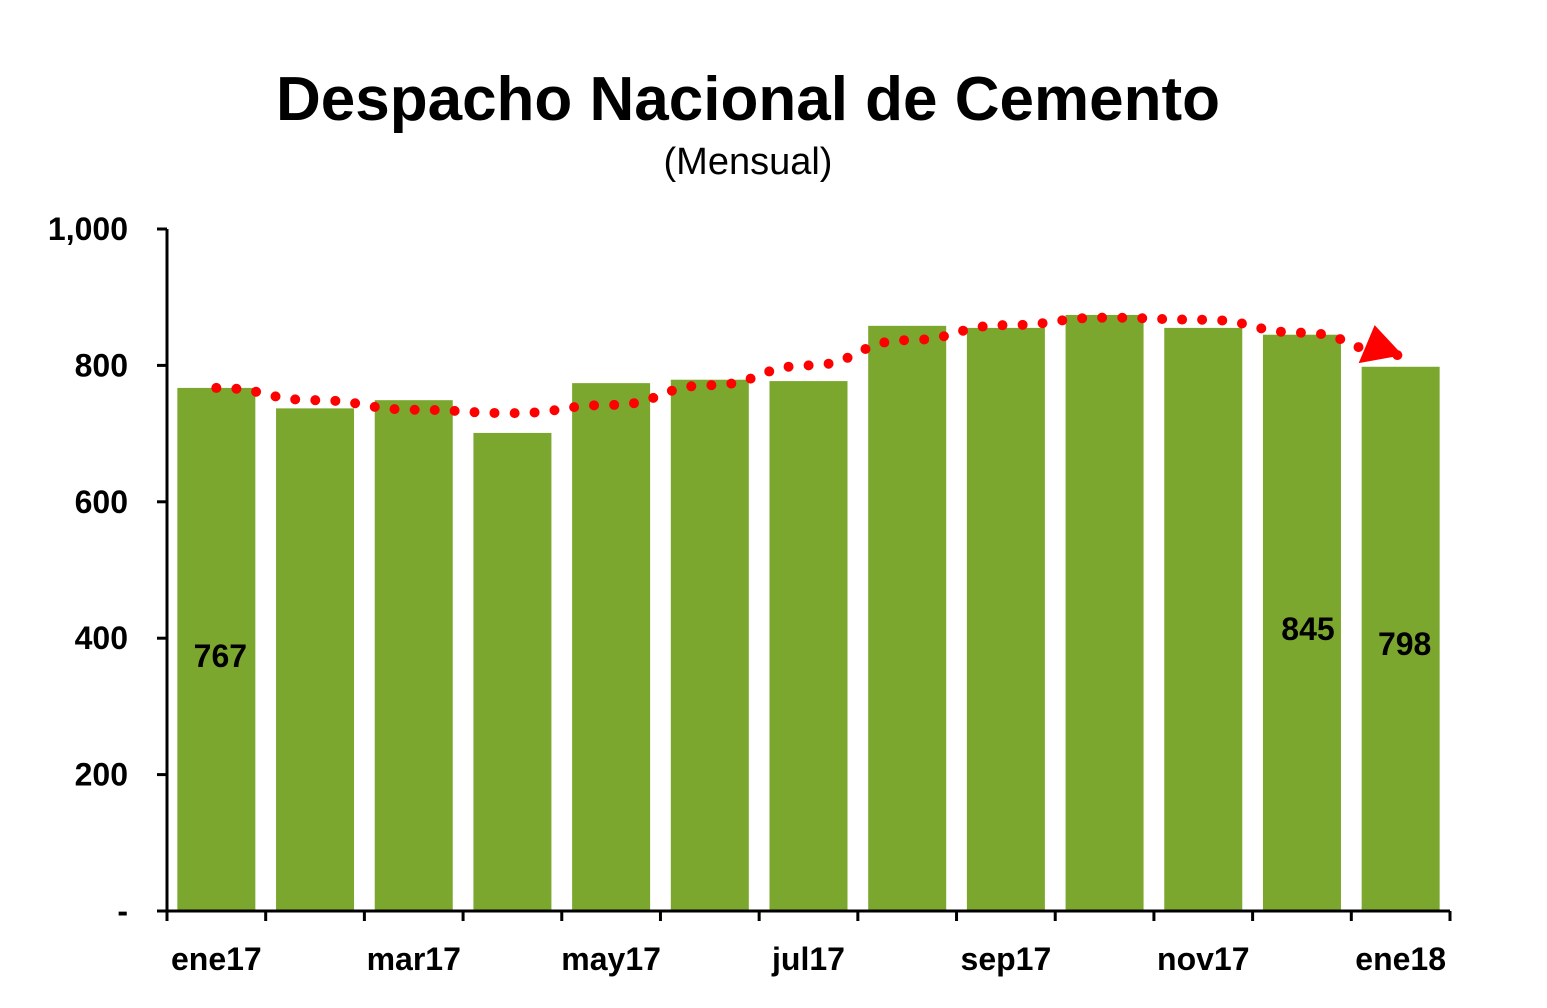 The image size is (1547, 1008). Describe the element at coordinates (1005, 619) in the screenshot. I see `bar-sep17` at that location.